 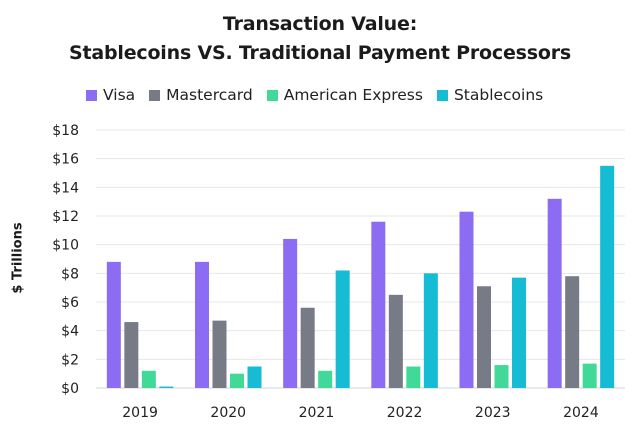 What do you see at coordinates (237, 380) in the screenshot?
I see `bar-american-express-2020` at bounding box center [237, 380].